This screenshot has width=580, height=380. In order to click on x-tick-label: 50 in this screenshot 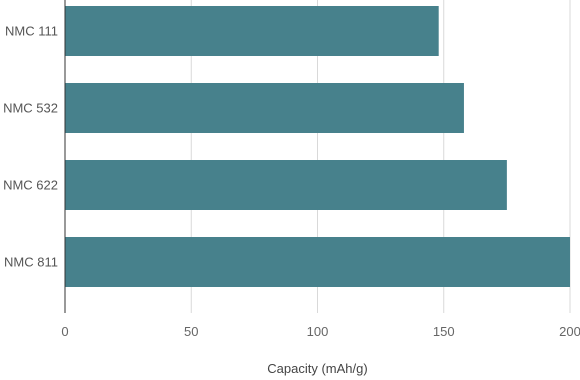, I will do `click(191, 331)`.